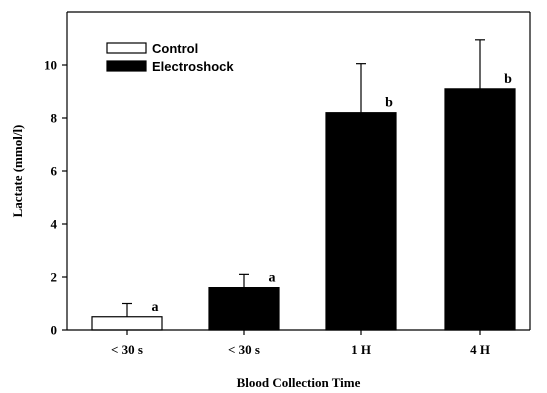 The height and width of the screenshot is (393, 547). I want to click on bar-control, so click(127, 323).